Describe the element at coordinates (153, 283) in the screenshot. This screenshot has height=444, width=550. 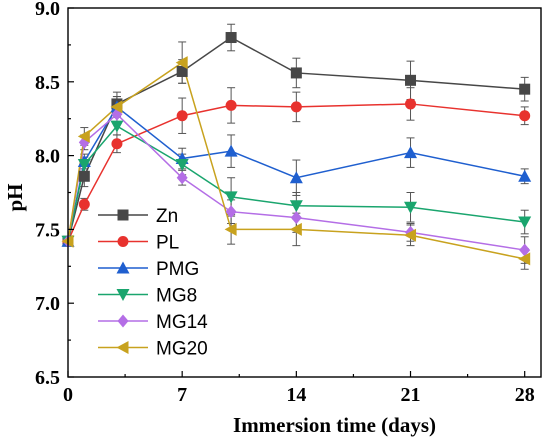
I see `legend: Zn PL PMG MG8 MG14 MG20` at that location.